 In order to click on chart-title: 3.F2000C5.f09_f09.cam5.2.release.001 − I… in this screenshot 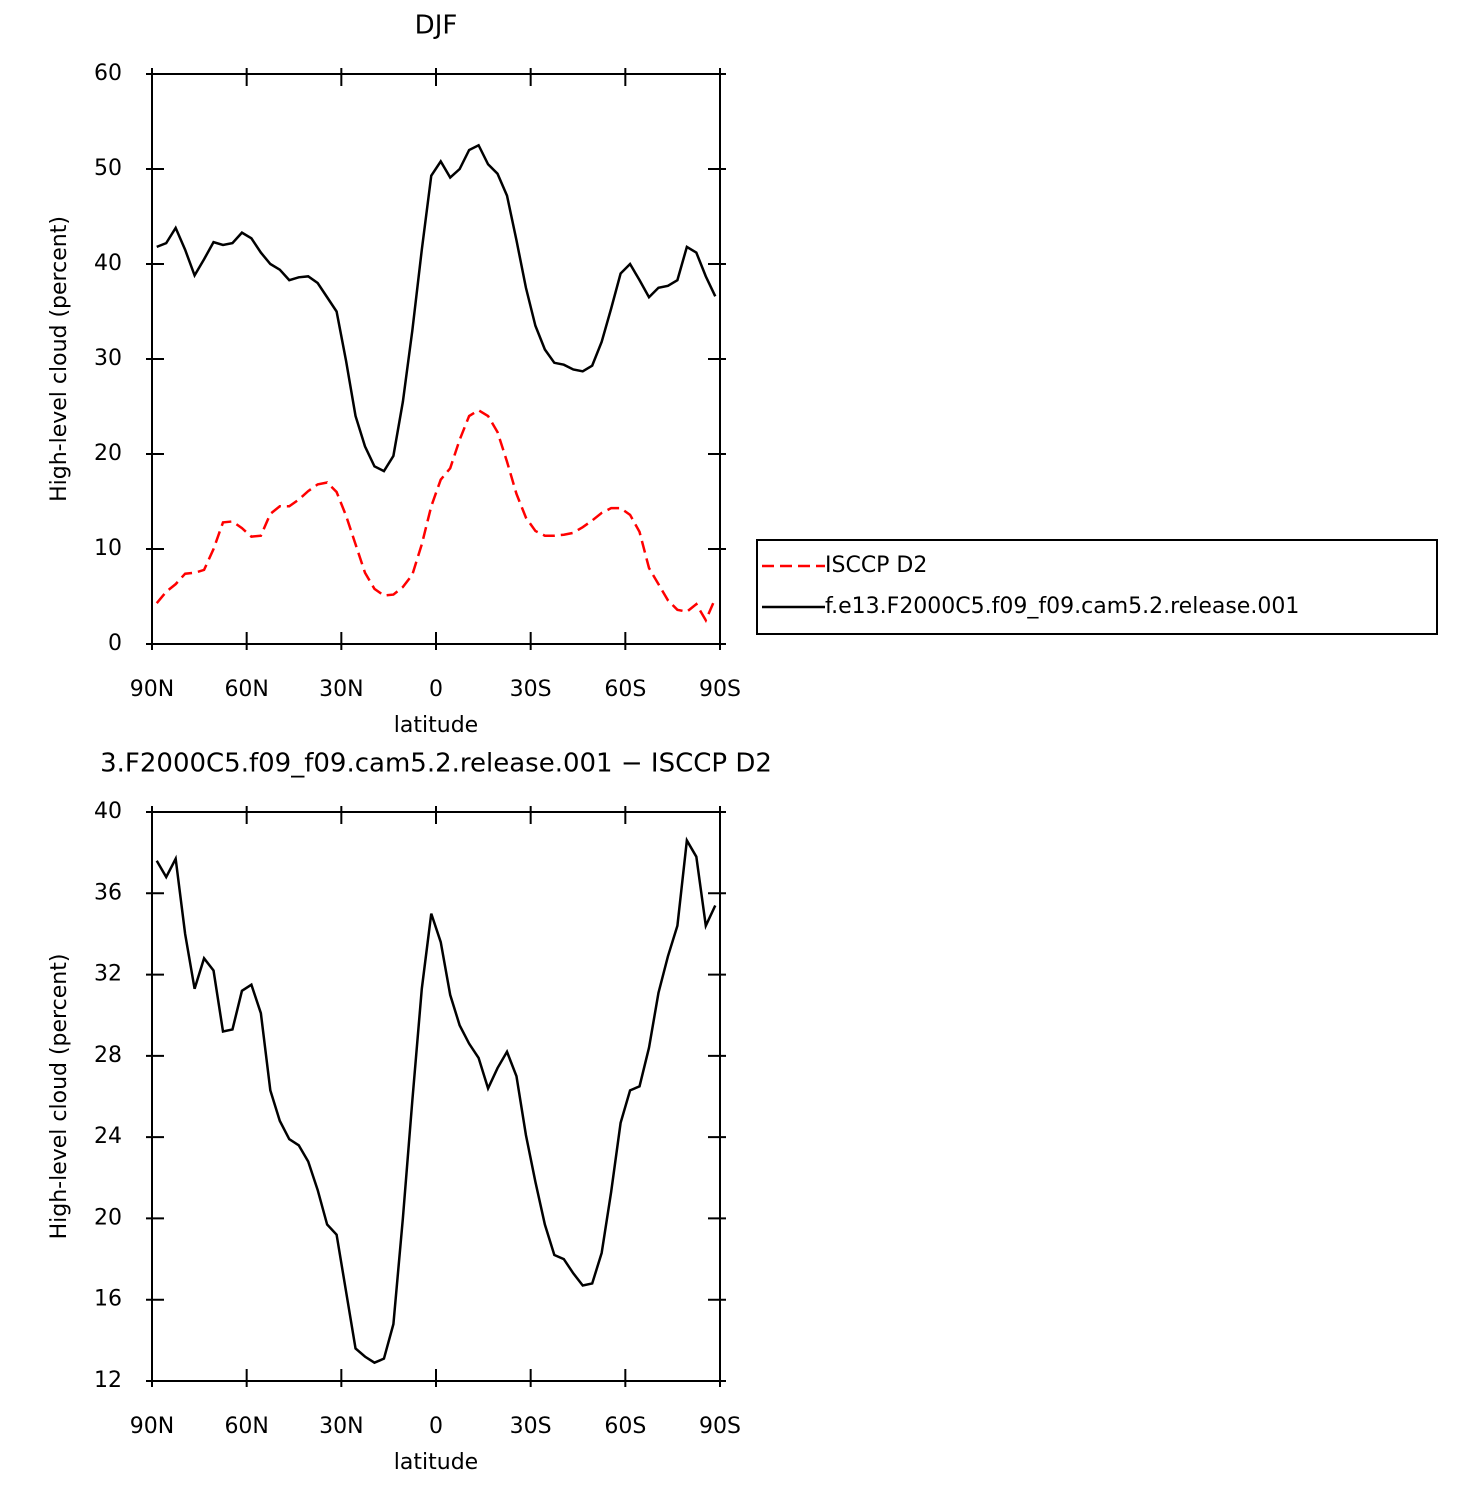, I will do `click(436, 764)`.